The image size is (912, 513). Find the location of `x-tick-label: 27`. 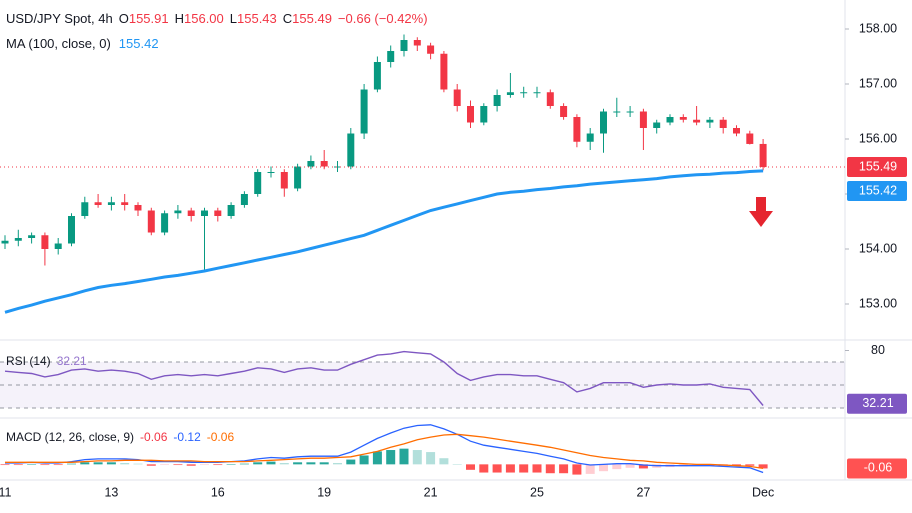

x-tick-label: 27 is located at coordinates (643, 492).